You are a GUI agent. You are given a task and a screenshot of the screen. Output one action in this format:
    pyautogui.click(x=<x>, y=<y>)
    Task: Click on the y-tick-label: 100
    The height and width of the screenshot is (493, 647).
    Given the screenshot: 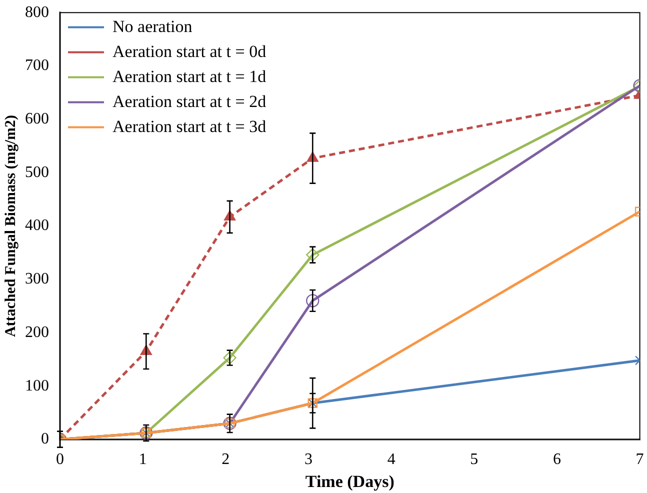 What is the action you would take?
    pyautogui.click(x=37, y=385)
    